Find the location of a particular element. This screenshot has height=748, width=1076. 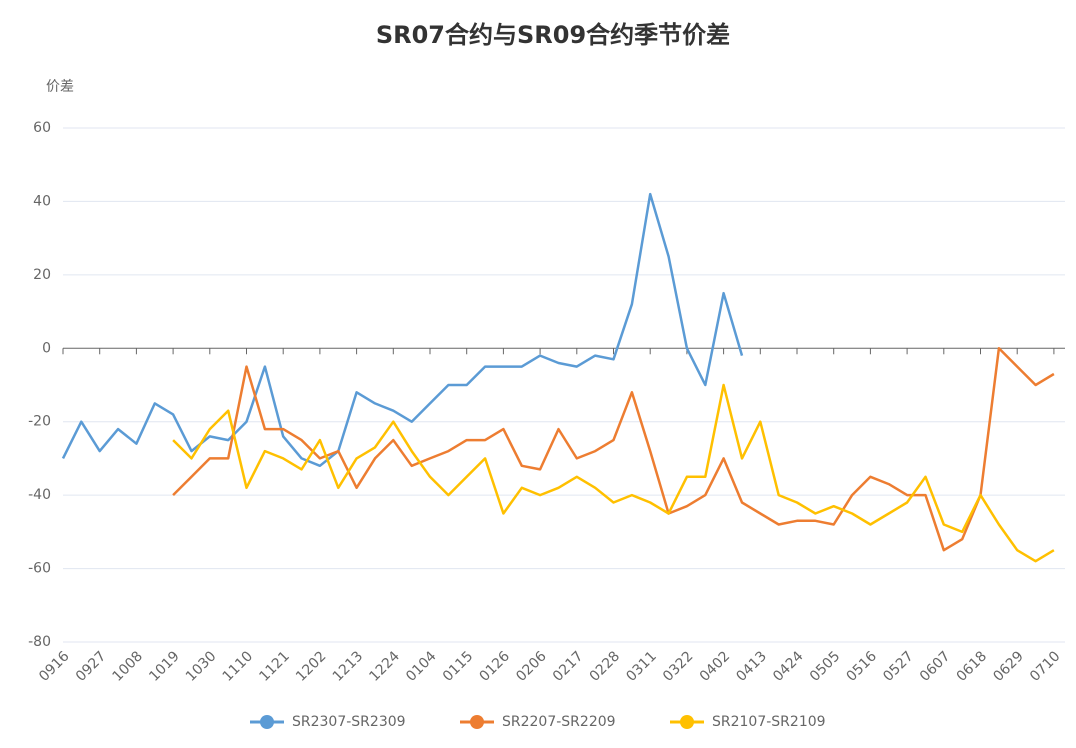

legend-label: SR2307-SR2309 is located at coordinates (349, 722).